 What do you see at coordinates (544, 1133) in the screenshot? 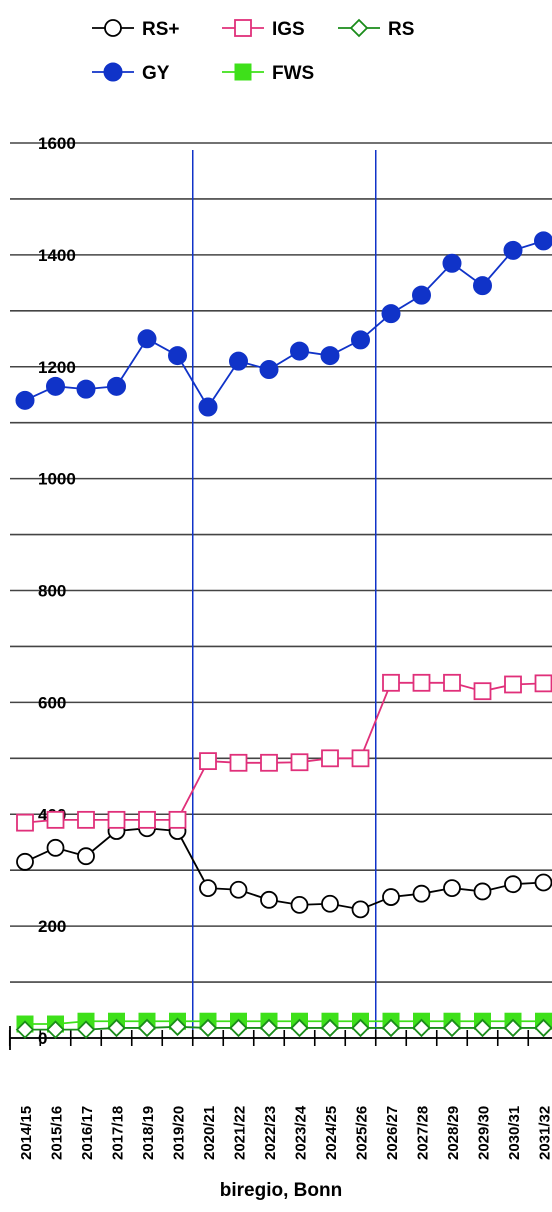
I see `x-tick-label: 2031/32` at bounding box center [544, 1133].